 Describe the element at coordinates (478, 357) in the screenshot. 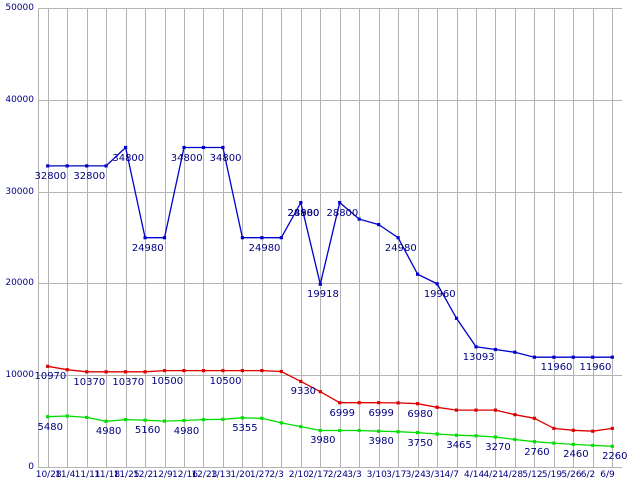

I see `point-value-label: 13093` at that location.